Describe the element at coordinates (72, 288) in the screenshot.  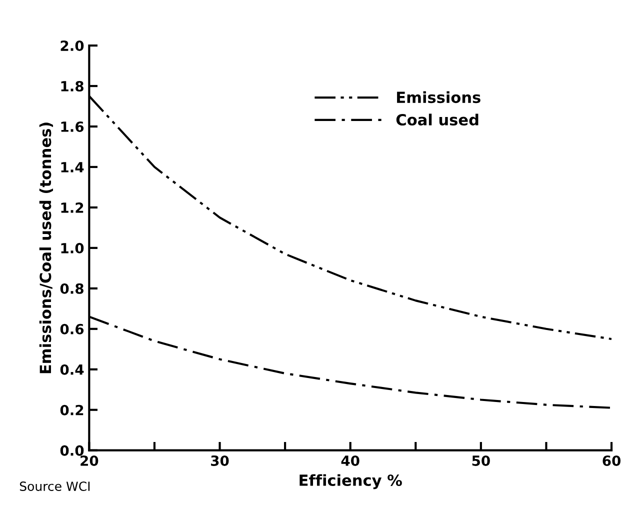
I see `y-tick-label: 0.8` at that location.